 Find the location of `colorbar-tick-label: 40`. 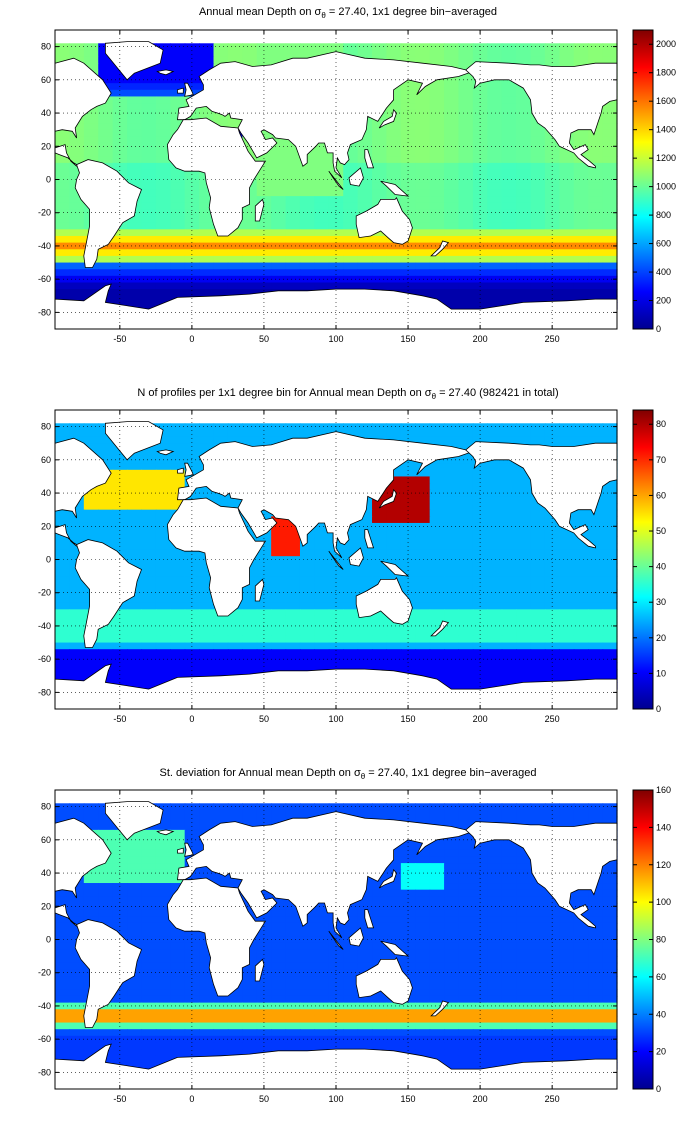

colorbar-tick-label: 40 is located at coordinates (661, 567).